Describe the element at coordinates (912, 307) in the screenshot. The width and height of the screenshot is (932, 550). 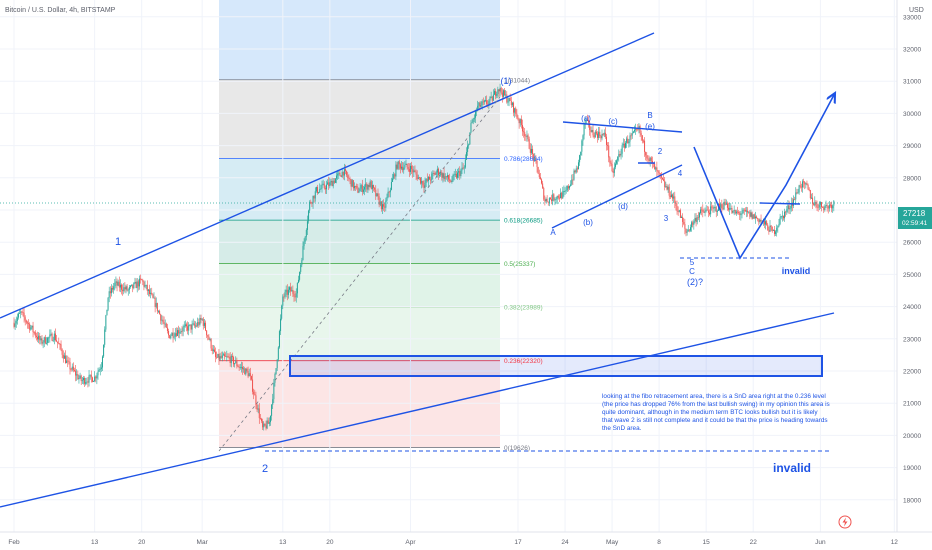
I see `y-tick-label: 24000` at that location.